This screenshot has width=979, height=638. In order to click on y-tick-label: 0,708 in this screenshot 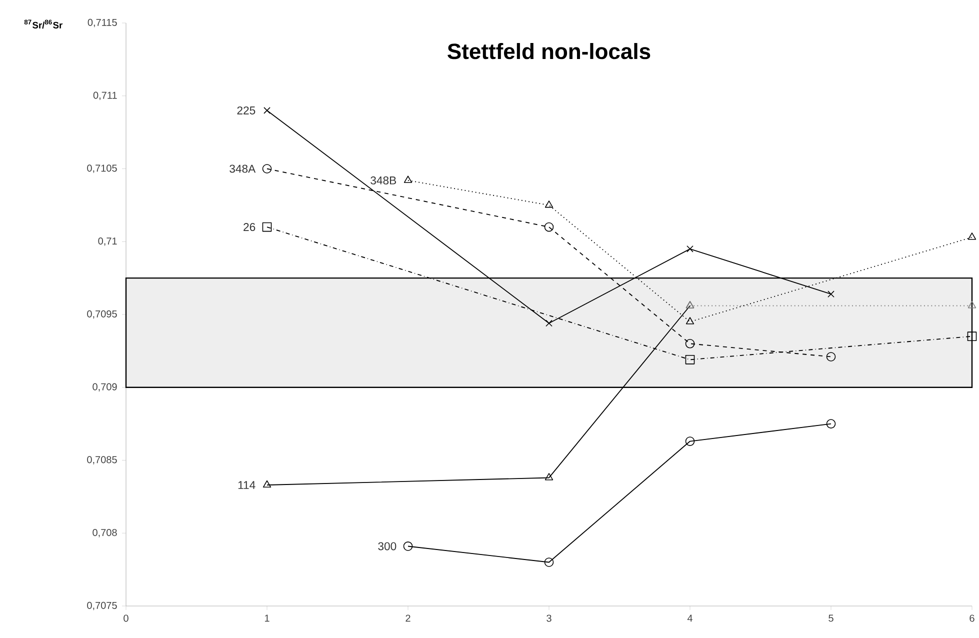, I will do `click(104, 533)`.